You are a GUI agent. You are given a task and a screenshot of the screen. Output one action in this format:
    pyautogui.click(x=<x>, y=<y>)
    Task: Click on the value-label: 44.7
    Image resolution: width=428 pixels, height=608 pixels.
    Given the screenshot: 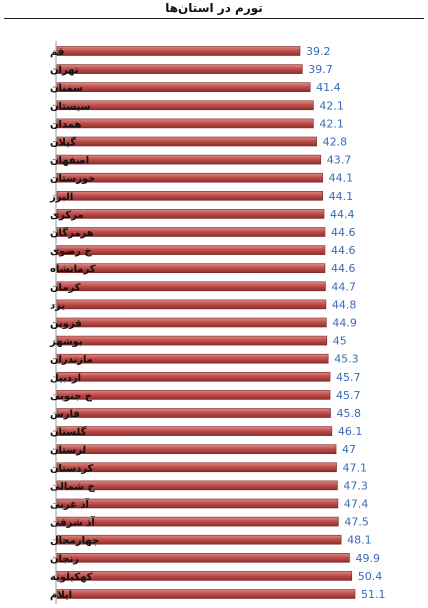 What is the action you would take?
    pyautogui.click(x=343, y=286)
    